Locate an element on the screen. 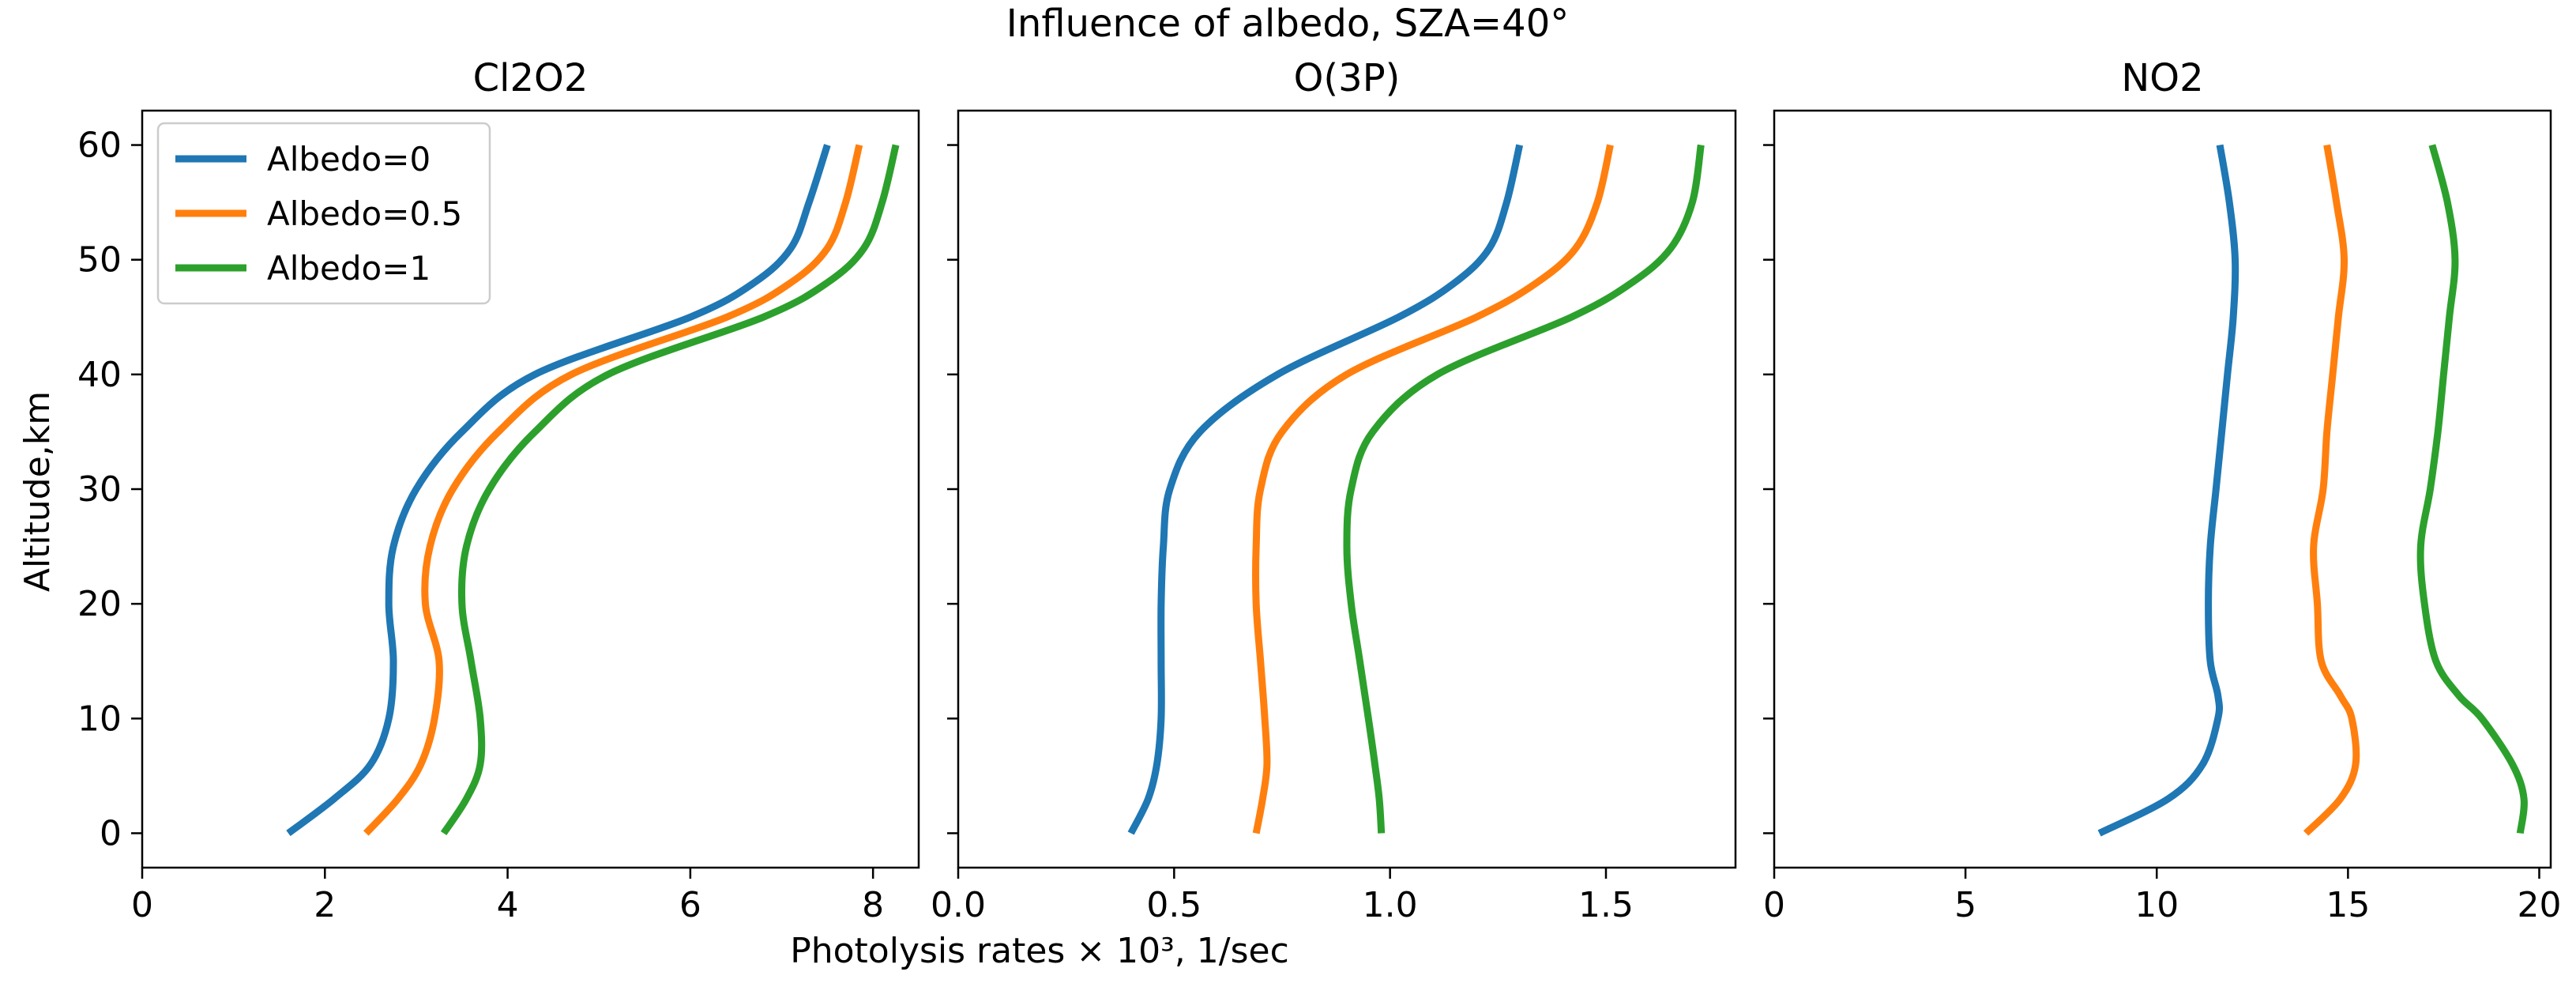 The image size is (2576, 983). series-group-no2 is located at coordinates (2313, 490).